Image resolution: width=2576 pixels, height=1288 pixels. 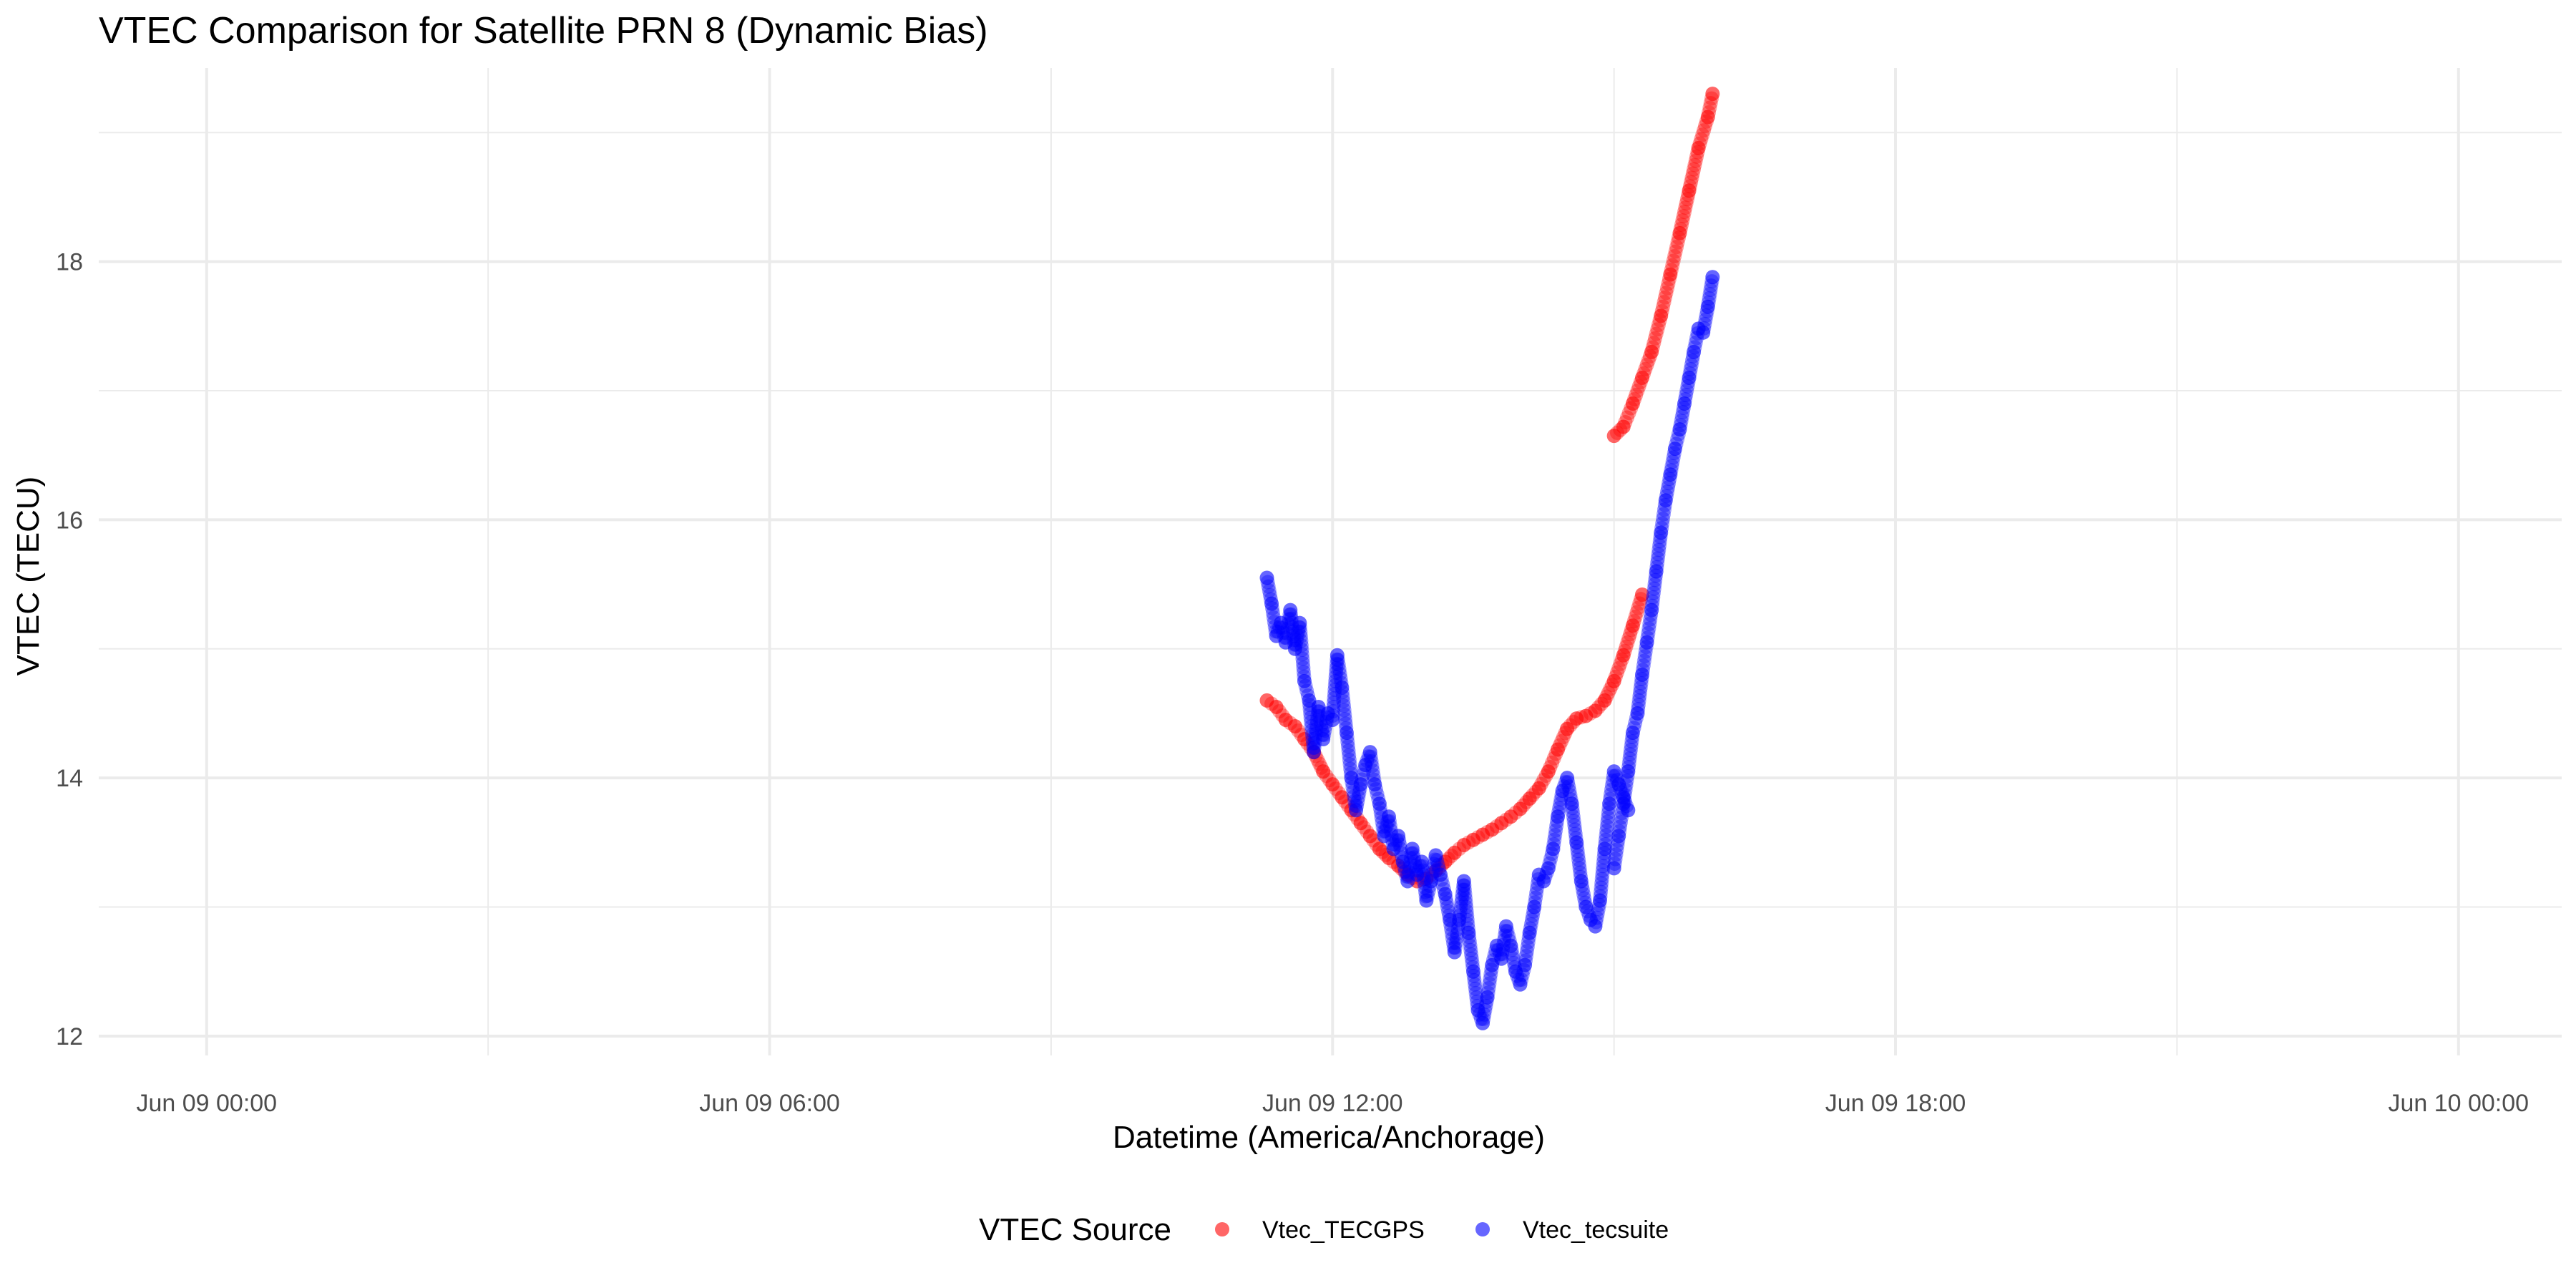 What do you see at coordinates (1489, 558) in the screenshot?
I see `points-layer` at bounding box center [1489, 558].